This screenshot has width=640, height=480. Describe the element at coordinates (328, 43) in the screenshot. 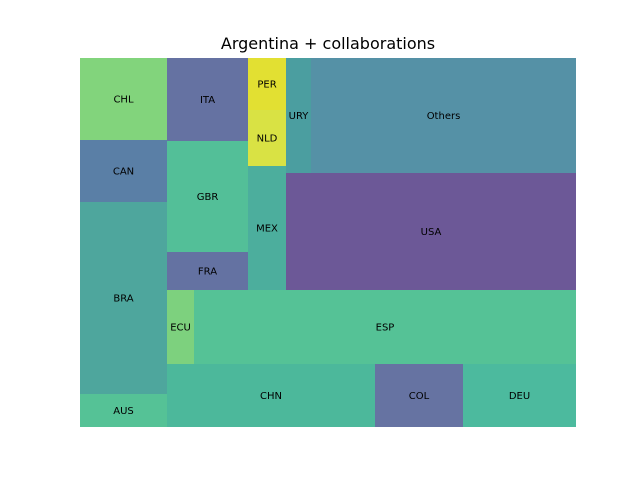

I see `chart-title: Argentina + collaborations` at that location.